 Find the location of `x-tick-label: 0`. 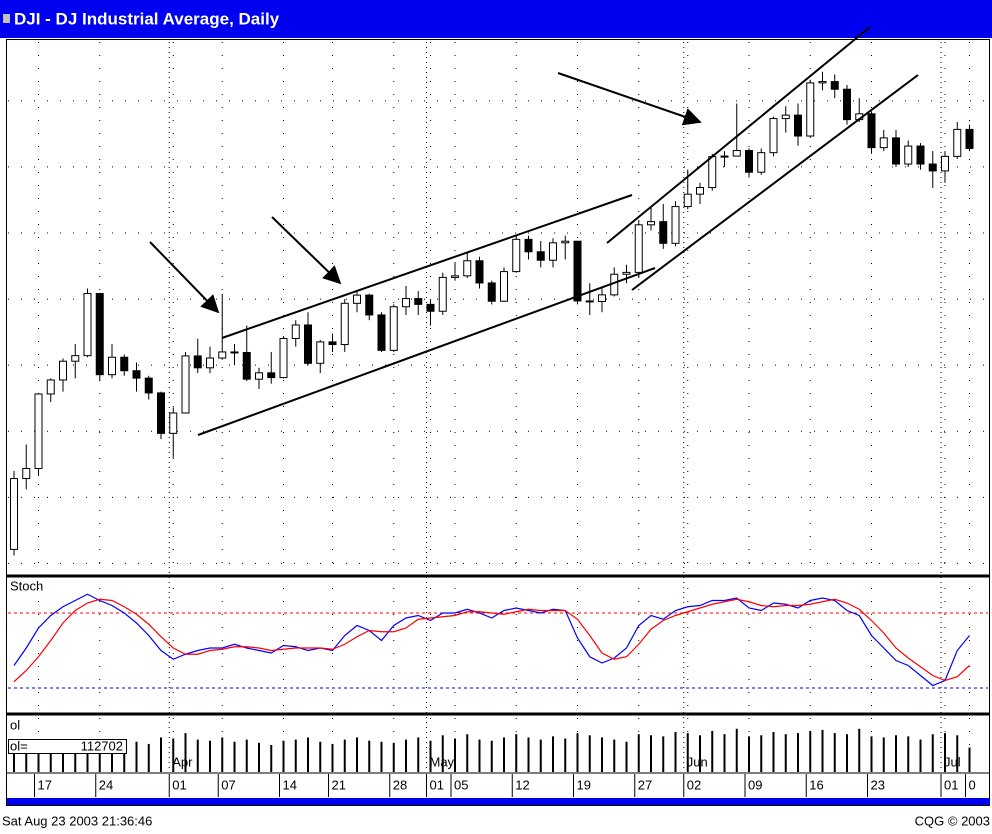

x-tick-label: 0 is located at coordinates (972, 784).